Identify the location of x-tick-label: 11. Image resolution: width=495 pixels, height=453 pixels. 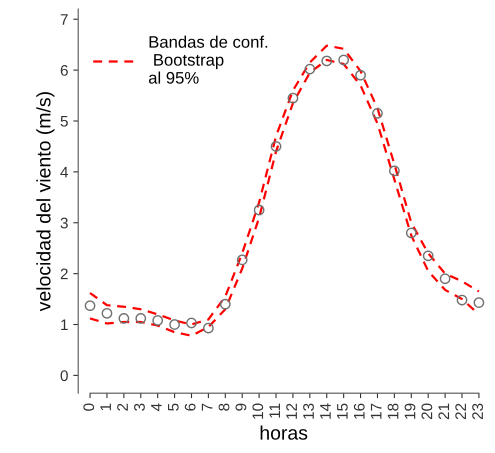
(274, 411).